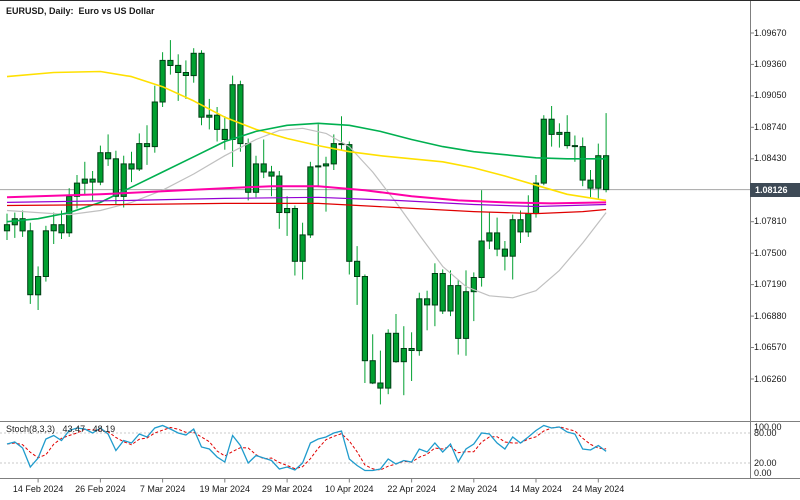 The height and width of the screenshot is (500, 800). I want to click on date-axis-label: 26 Feb 2024, so click(100, 489).